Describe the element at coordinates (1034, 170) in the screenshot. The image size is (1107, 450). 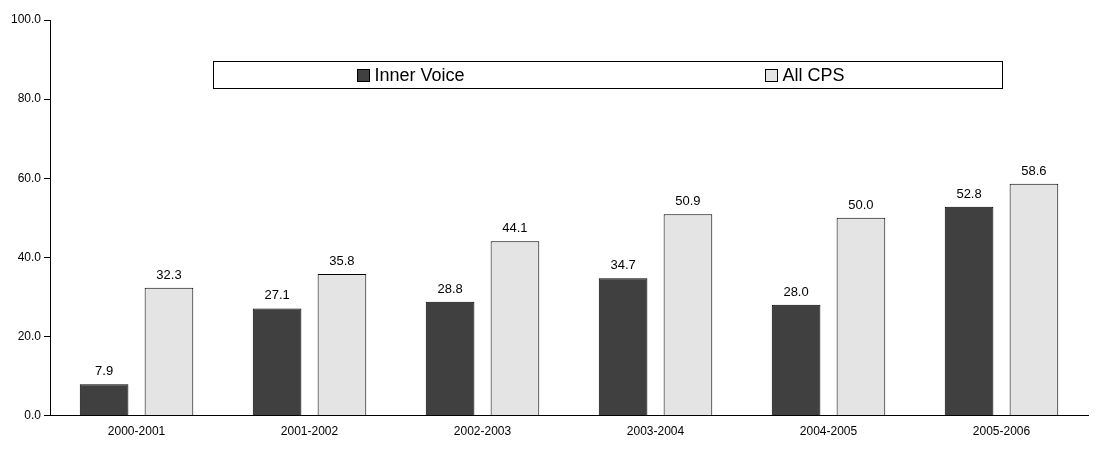
I see `data-label: 58.6` at that location.